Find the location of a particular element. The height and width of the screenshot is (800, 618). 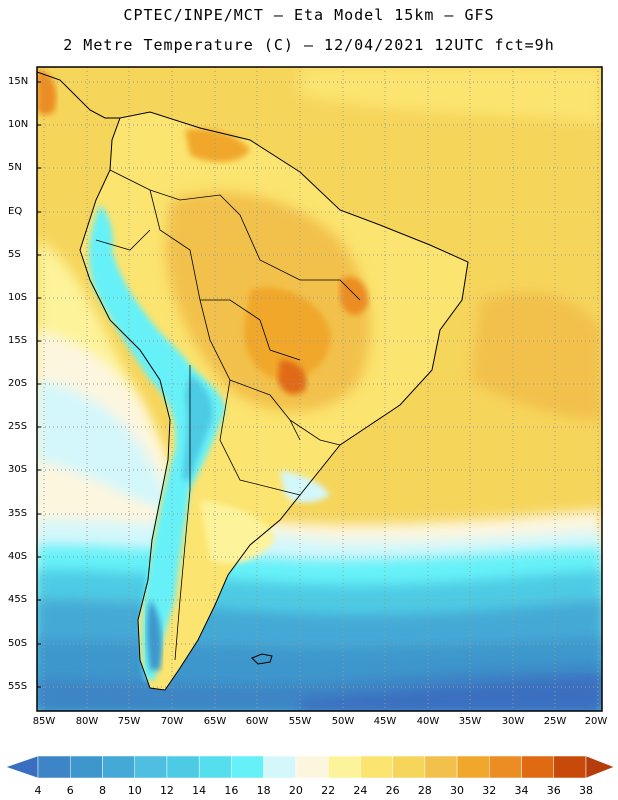

lat-label: 50S is located at coordinates (18, 643).